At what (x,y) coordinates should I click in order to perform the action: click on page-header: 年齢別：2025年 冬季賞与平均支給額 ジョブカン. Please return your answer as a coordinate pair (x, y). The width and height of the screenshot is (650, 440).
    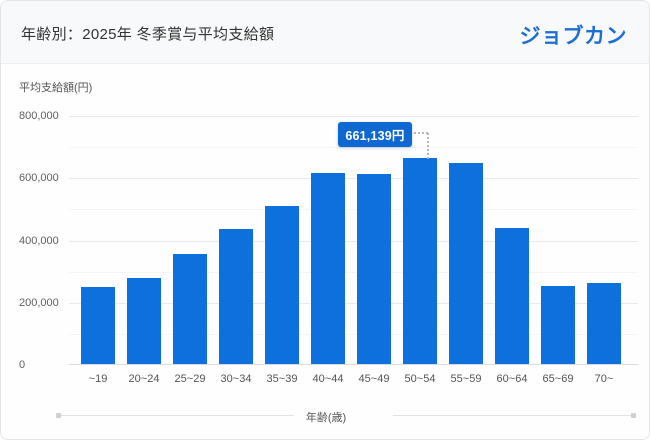
    Looking at the image, I should click on (325, 32).